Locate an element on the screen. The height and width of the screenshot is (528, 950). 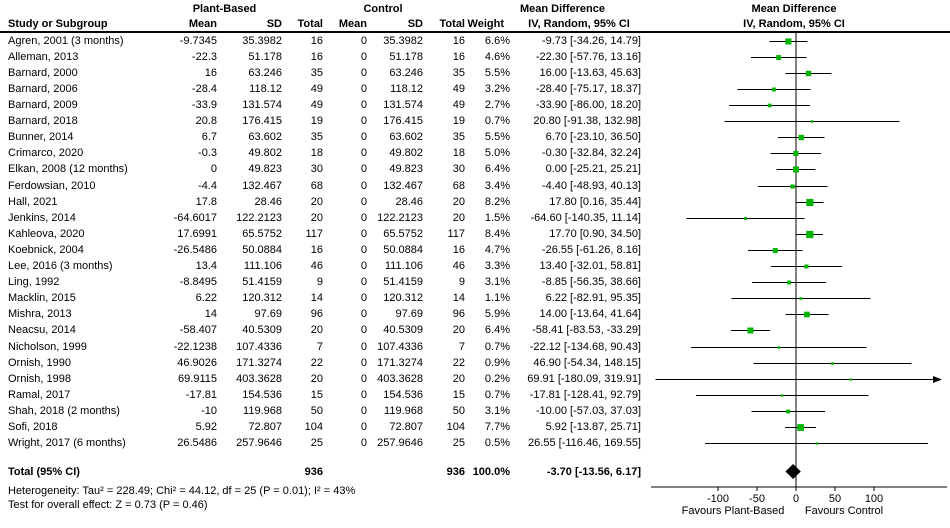
study-sd-c: 120.312 is located at coordinates (403, 298).